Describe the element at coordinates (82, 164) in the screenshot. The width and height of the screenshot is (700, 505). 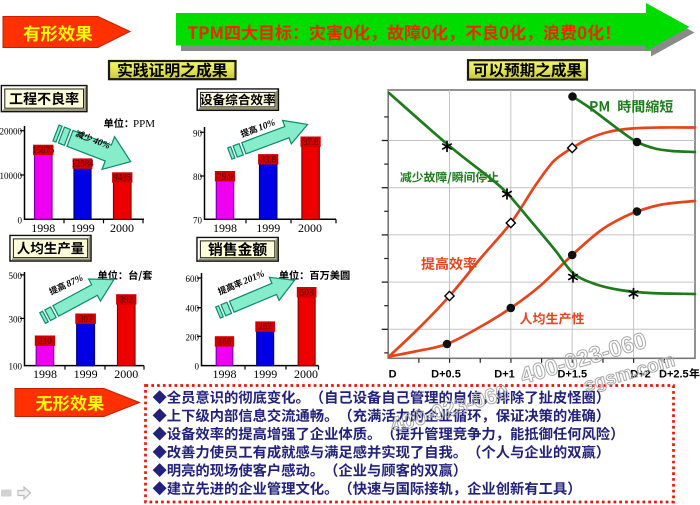
I see `svg-text: 12584` at that location.